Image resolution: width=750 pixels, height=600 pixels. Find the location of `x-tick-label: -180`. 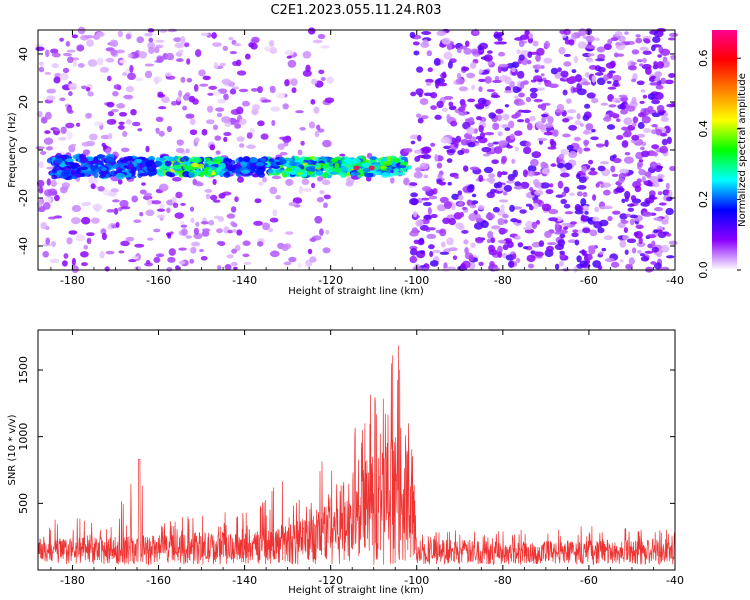

x-tick-label: -180 is located at coordinates (72, 580).